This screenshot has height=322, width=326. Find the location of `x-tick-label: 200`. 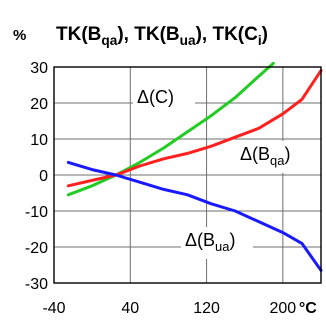

x-tick-label: 200 is located at coordinates (283, 308).